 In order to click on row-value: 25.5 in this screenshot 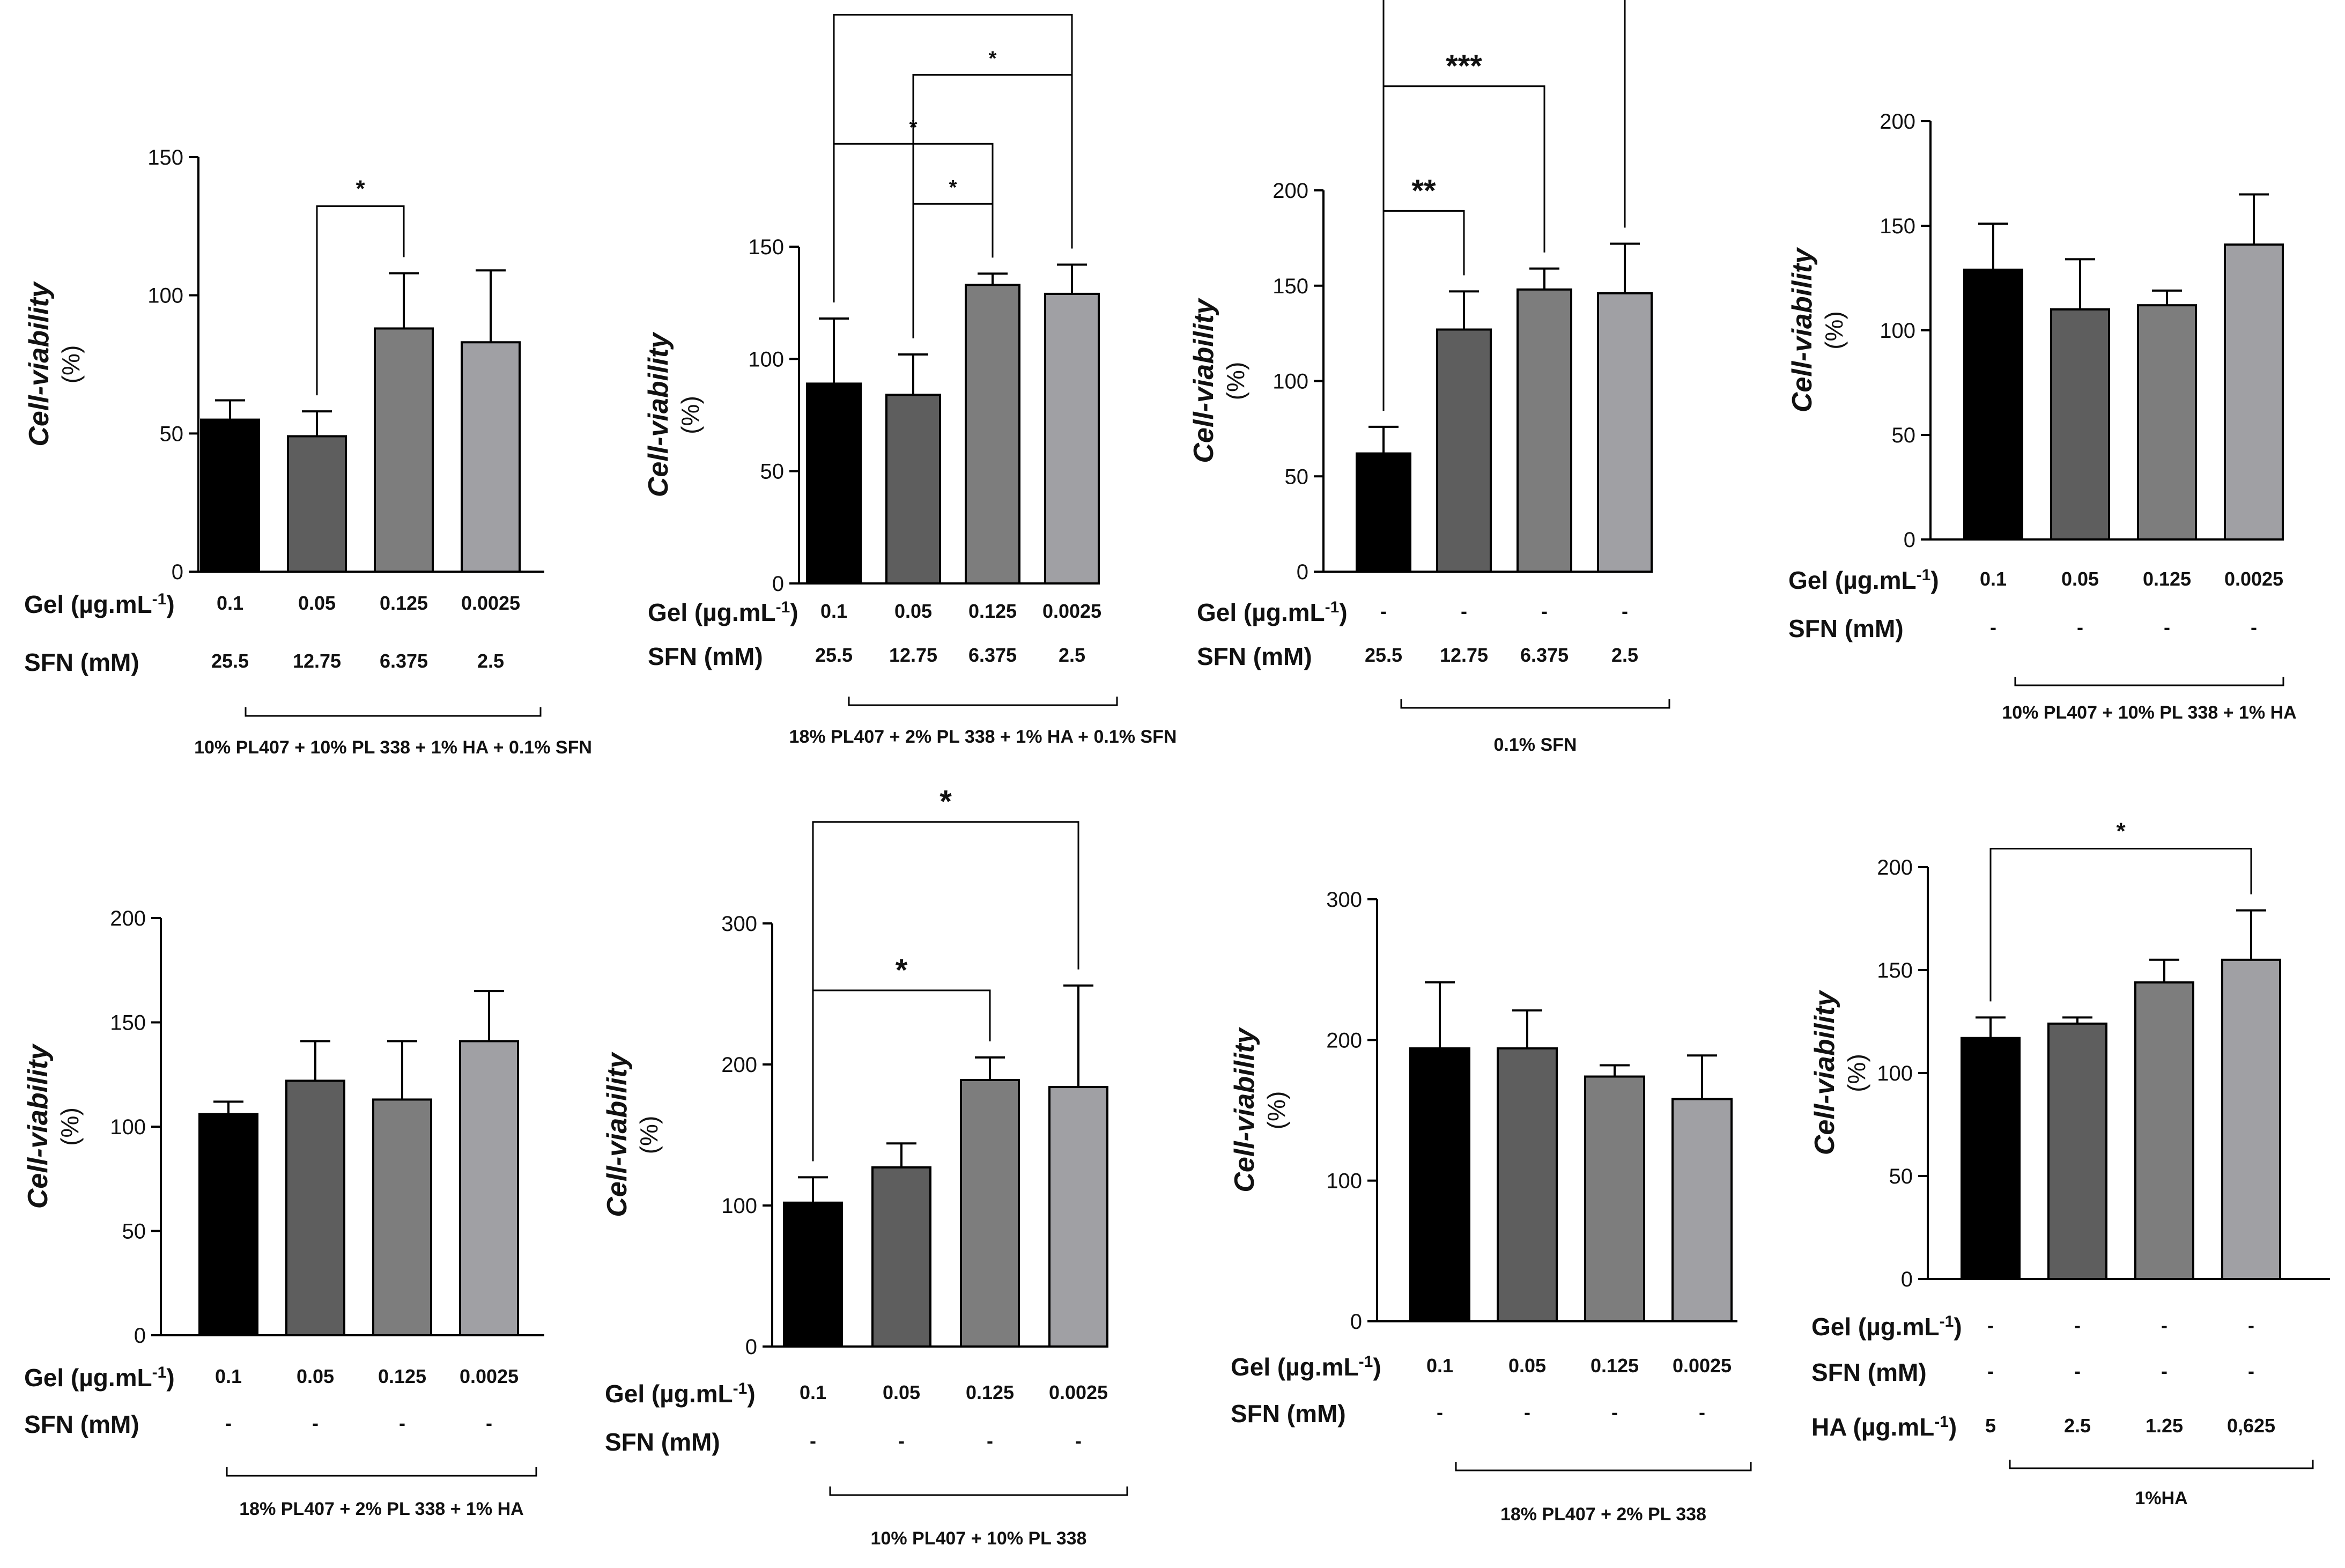, I will do `click(1383, 655)`.